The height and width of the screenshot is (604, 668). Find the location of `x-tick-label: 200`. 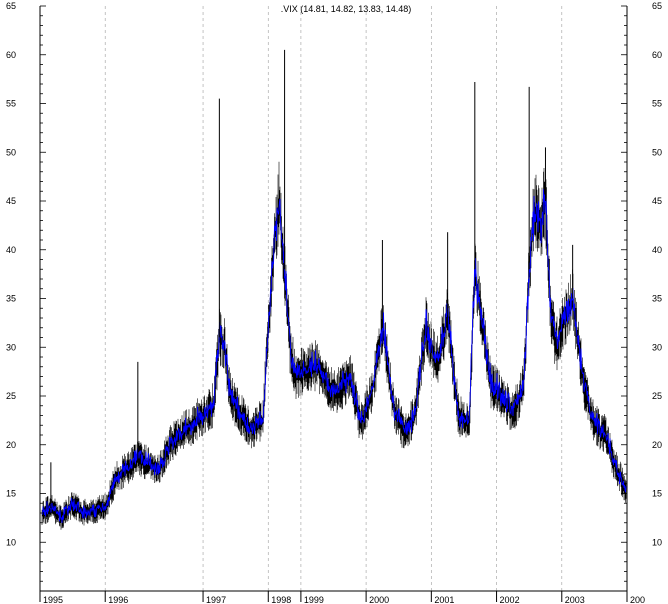

x-tick-label: 200 is located at coordinates (637, 599).